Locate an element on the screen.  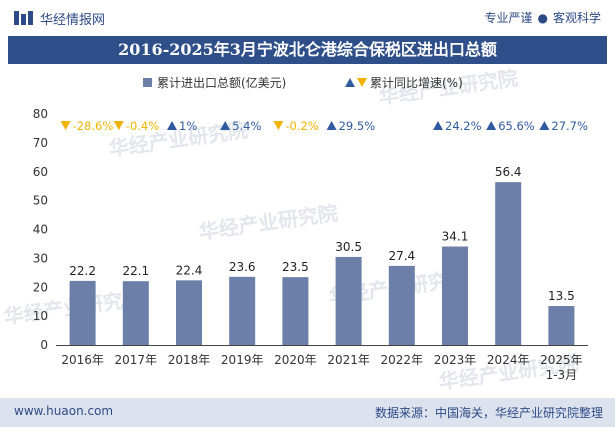
website-url: www.huaon.com is located at coordinates (64, 411).